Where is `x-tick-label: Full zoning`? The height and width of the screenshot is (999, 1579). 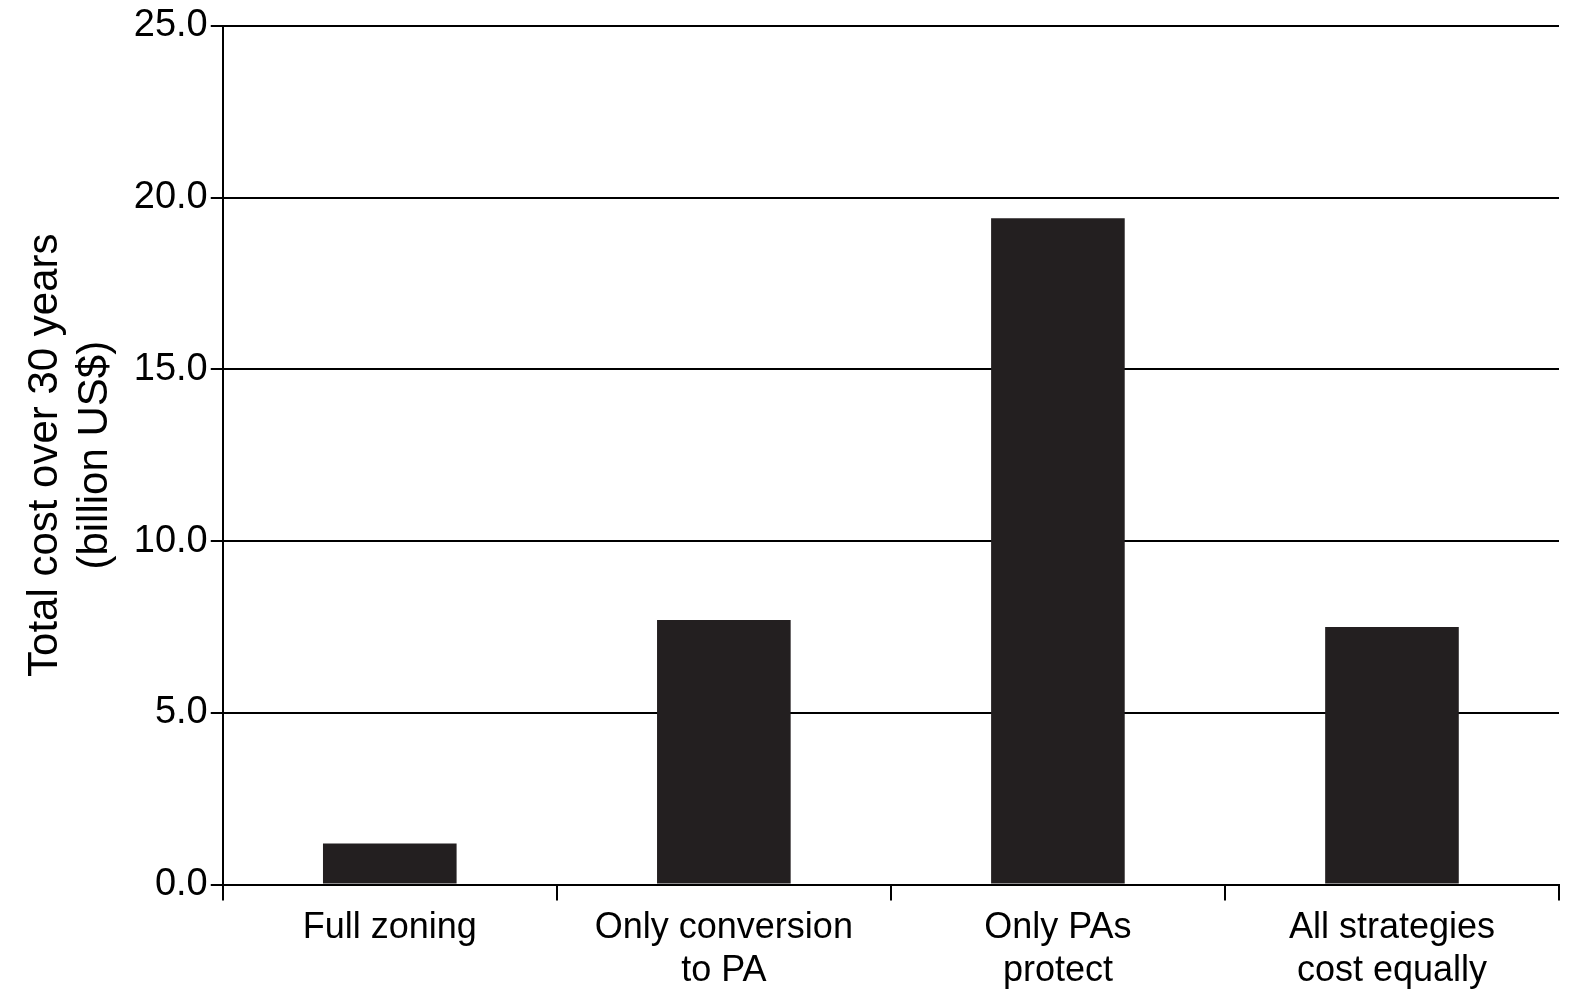 x-tick-label: Full zoning is located at coordinates (389, 926).